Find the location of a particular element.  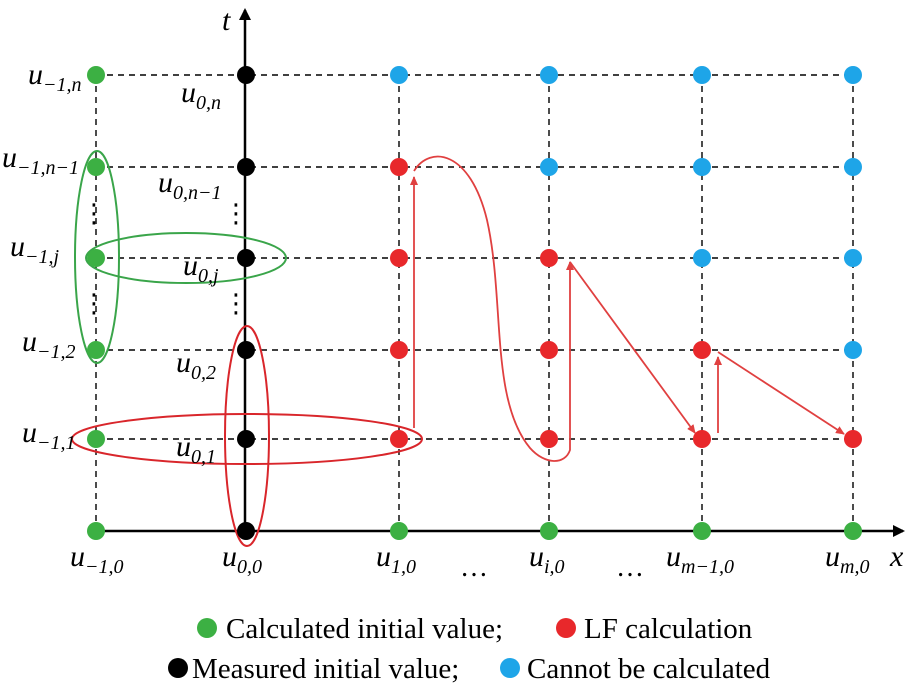

point-black-r1-c1 is located at coordinates (246, 167).